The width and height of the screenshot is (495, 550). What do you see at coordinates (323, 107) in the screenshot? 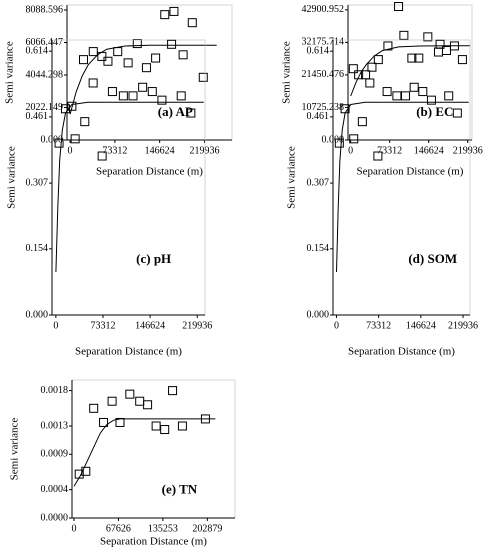
I see `y-tick-label: 10725.238` at bounding box center [323, 107].